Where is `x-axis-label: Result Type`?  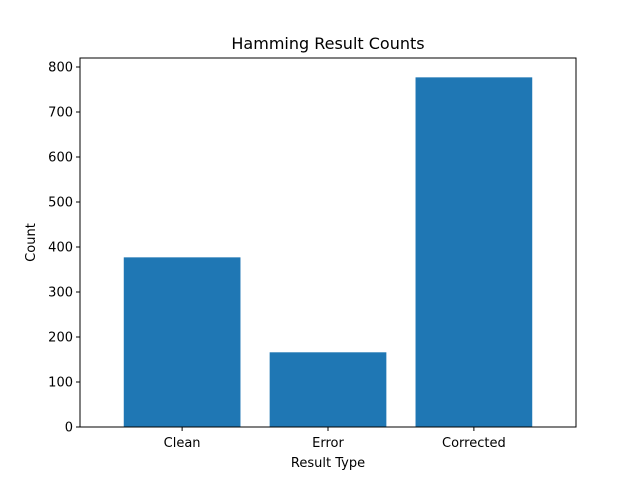
x-axis-label: Result Type is located at coordinates (328, 463).